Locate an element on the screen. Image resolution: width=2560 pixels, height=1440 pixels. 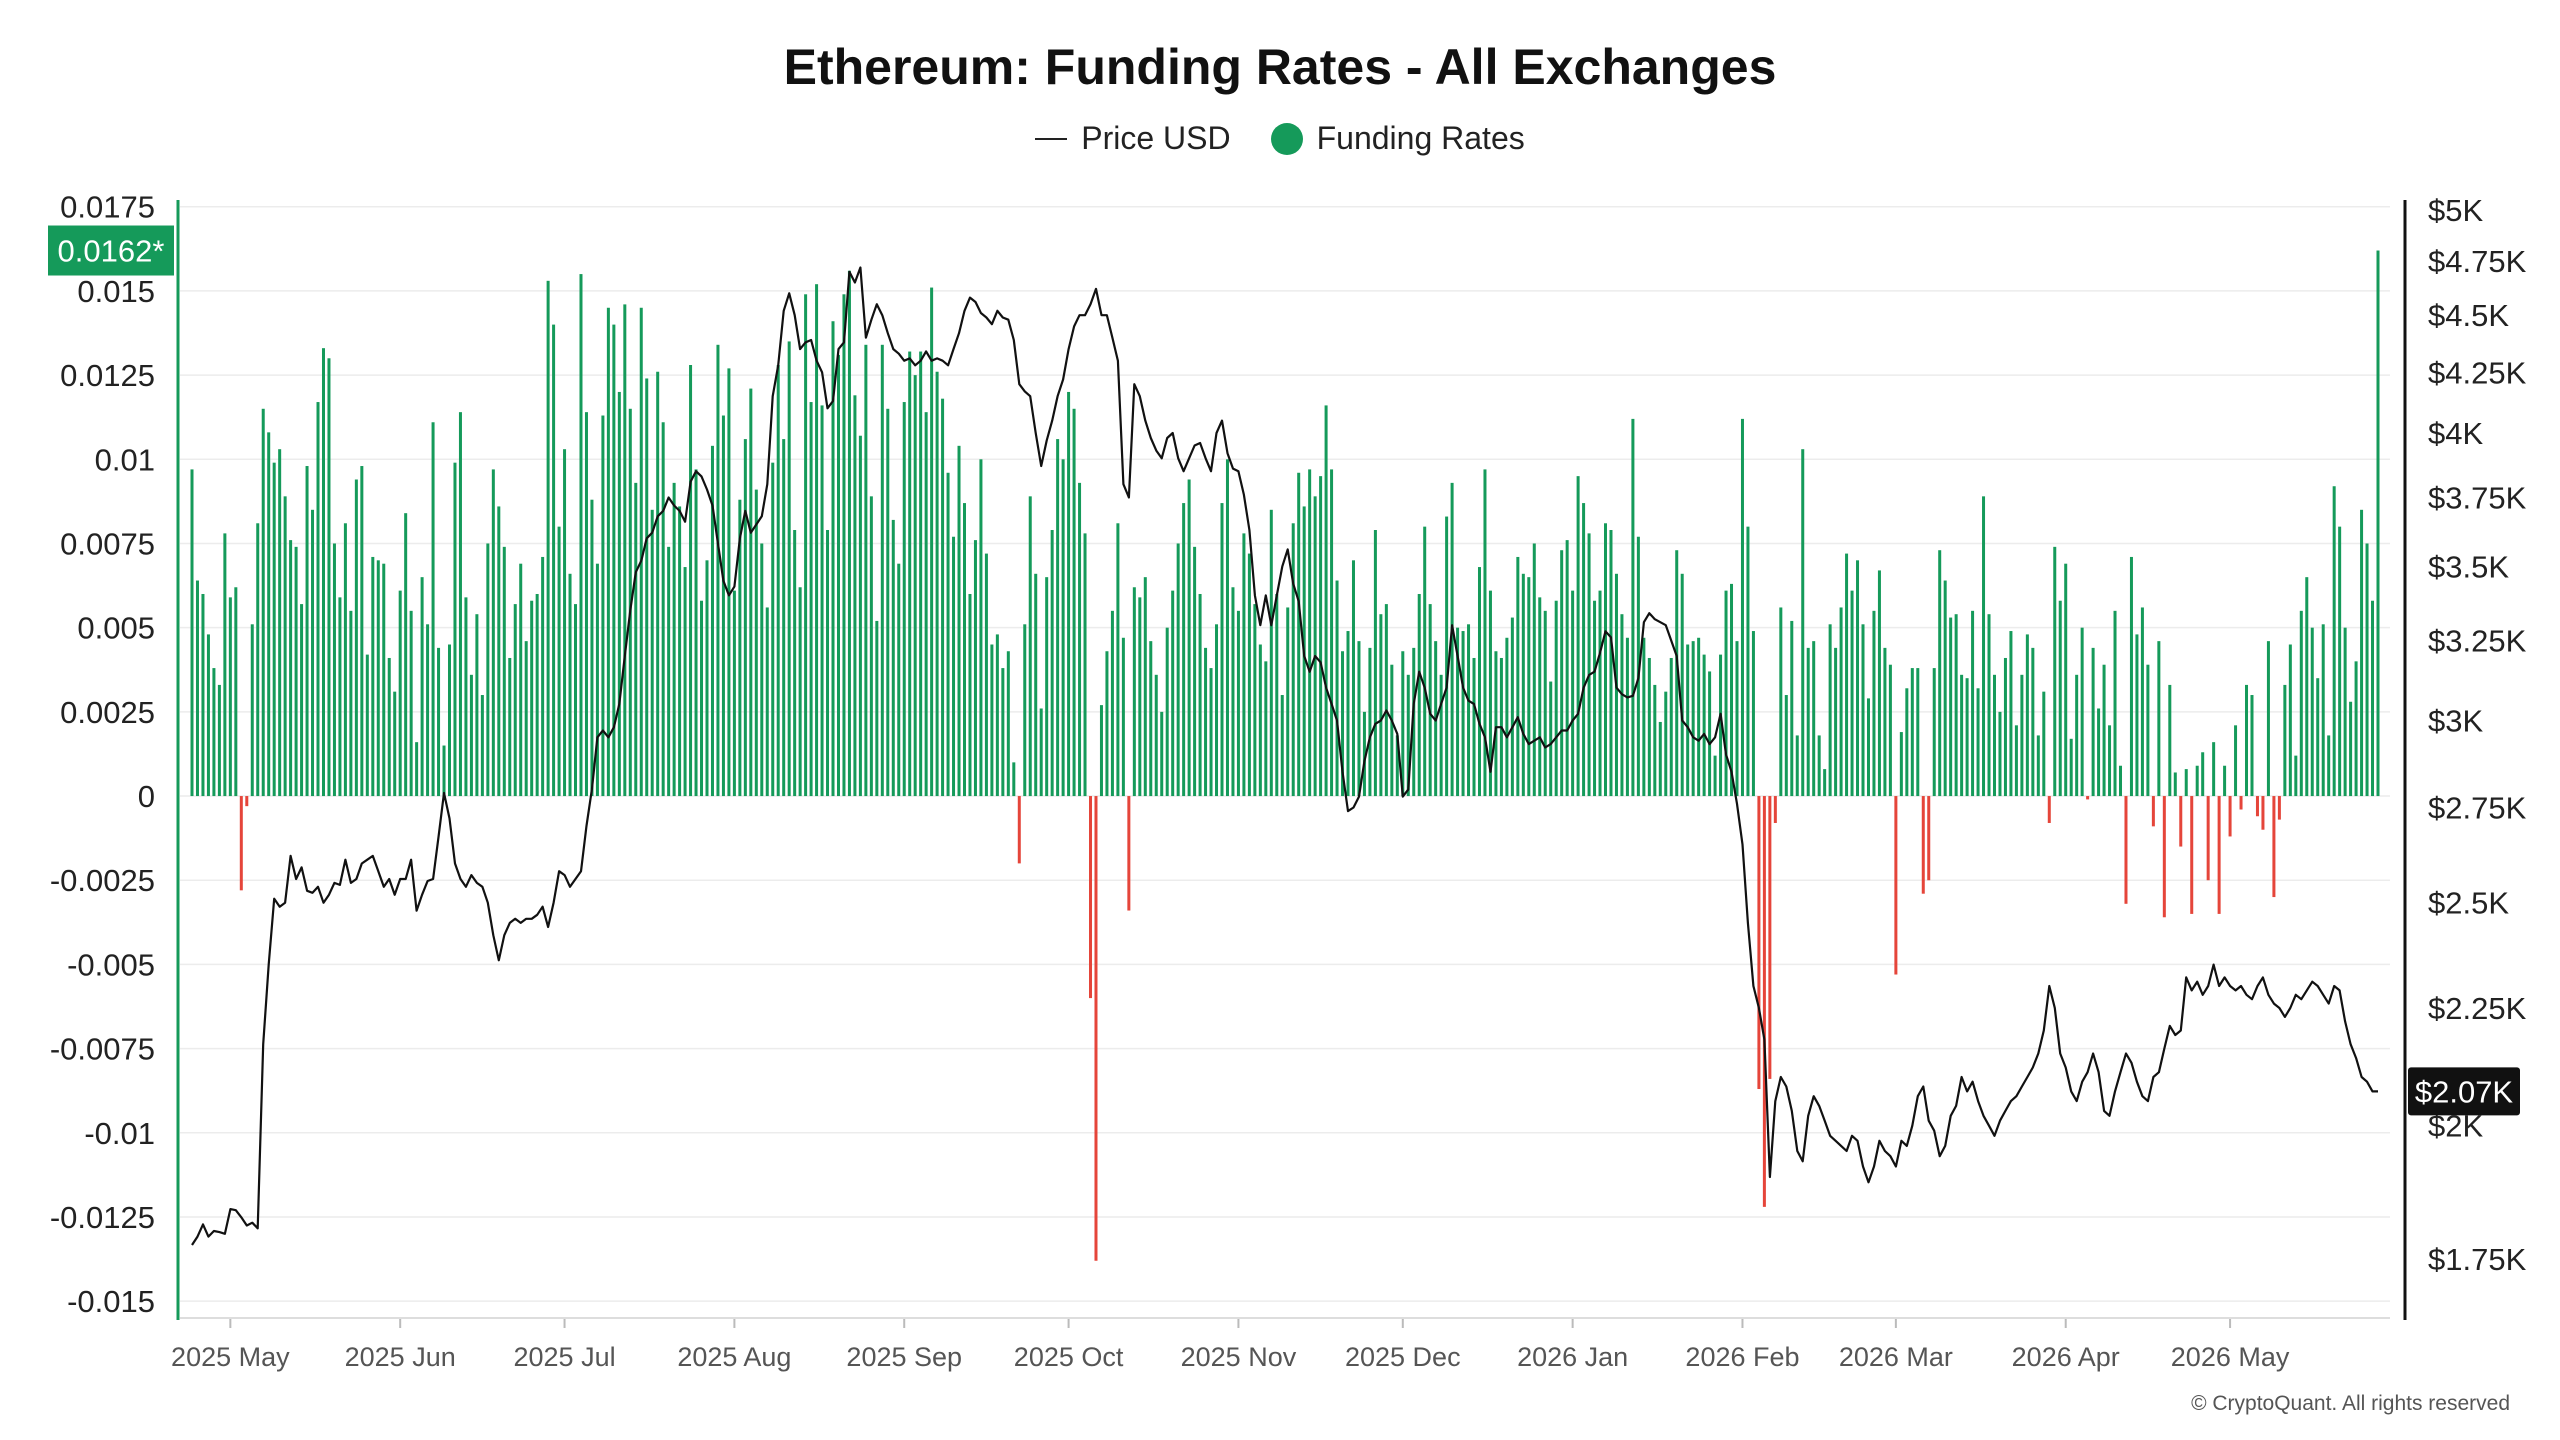
x-tick-label: 2026 Feb is located at coordinates (1742, 1357).